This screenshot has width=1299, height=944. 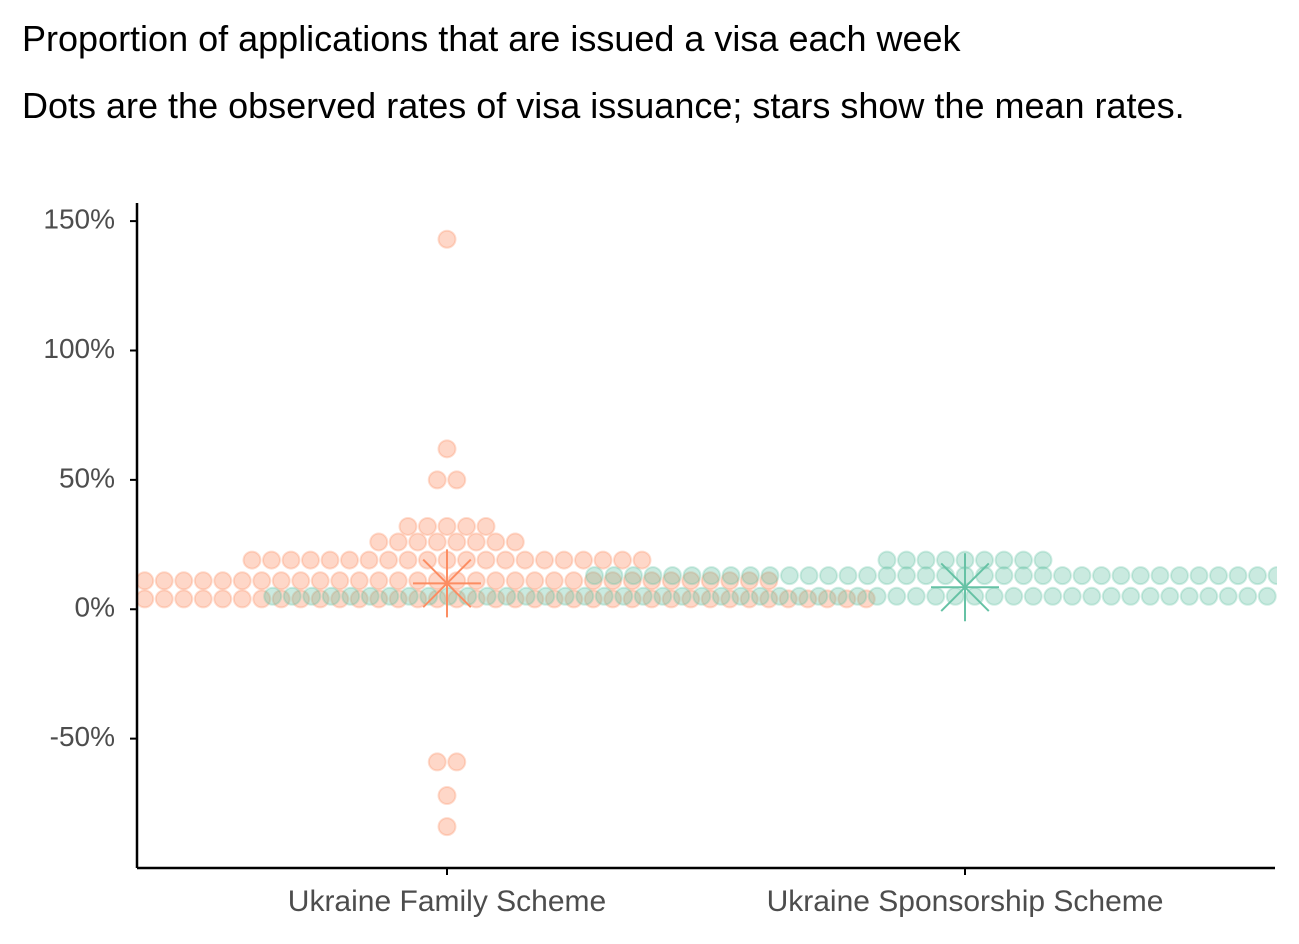 I want to click on star-stroke, so click(x=447, y=583).